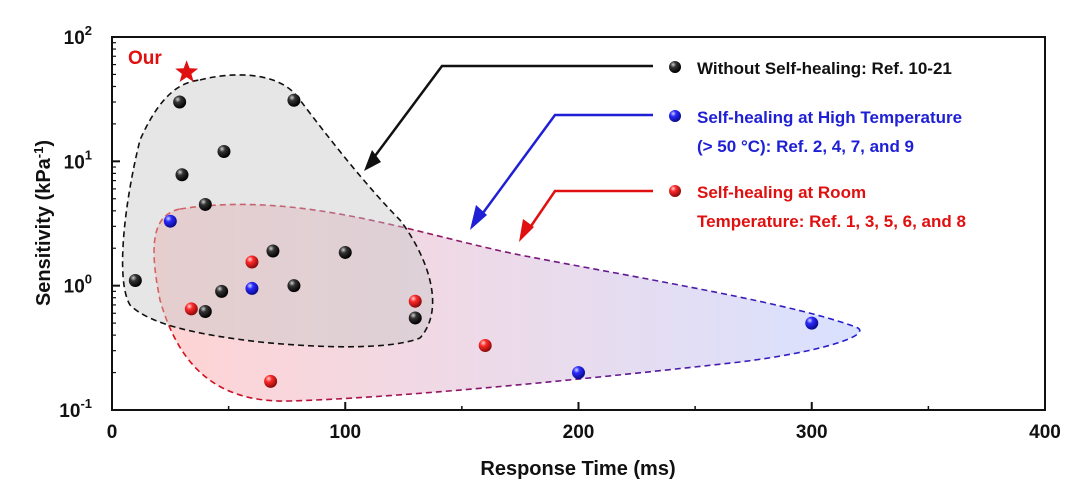 This screenshot has width=1080, height=492. I want to click on y-tick-label: 10⁻¹, so click(75, 409).